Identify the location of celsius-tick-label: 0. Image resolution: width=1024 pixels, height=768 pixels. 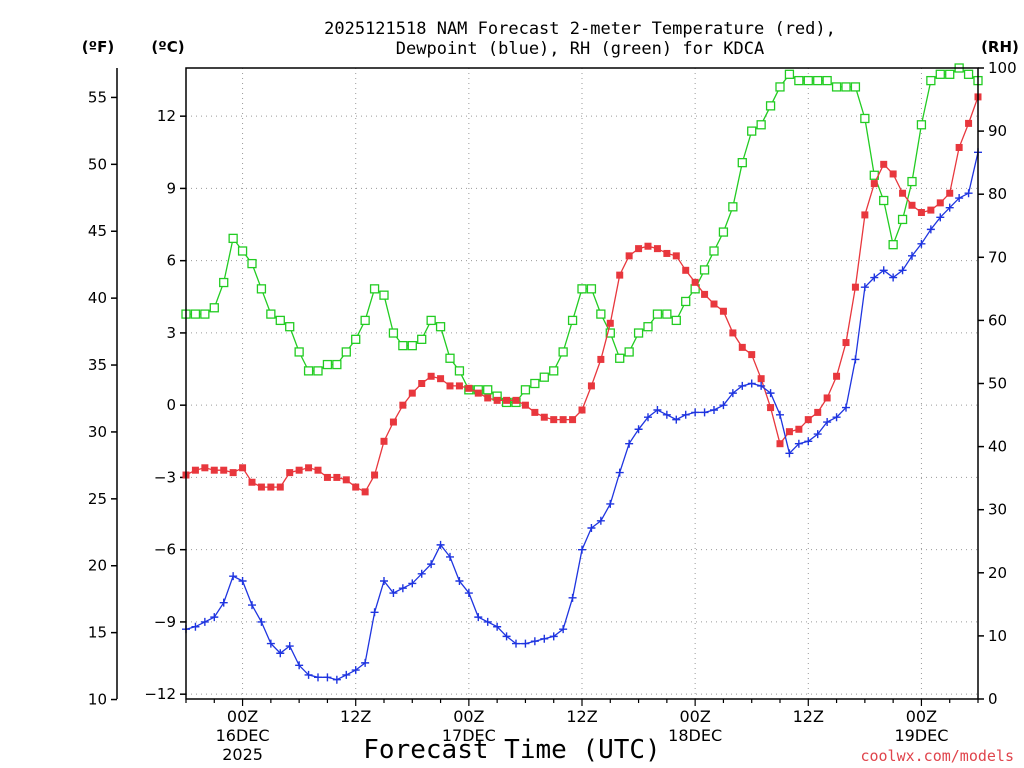
(171, 405).